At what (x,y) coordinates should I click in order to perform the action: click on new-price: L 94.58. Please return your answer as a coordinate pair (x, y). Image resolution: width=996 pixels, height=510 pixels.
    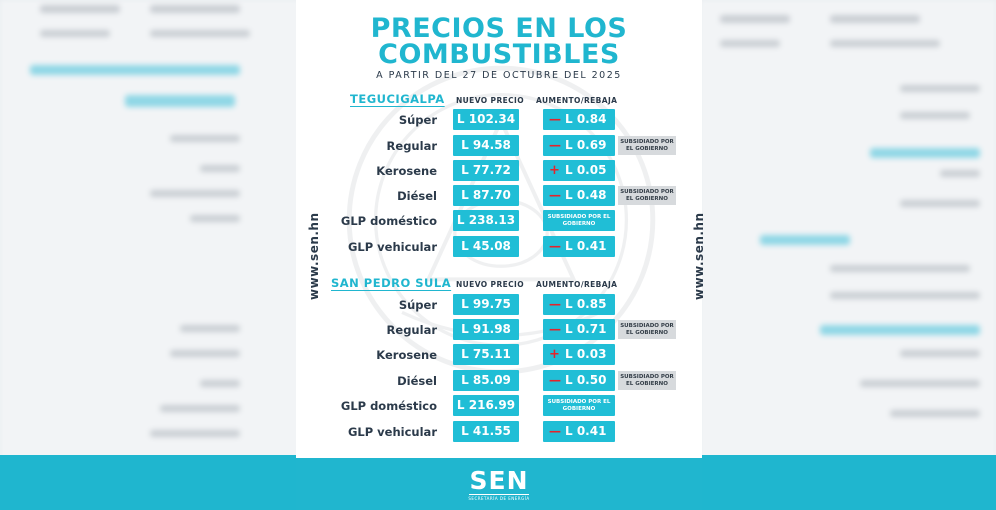
    Looking at the image, I should click on (486, 145).